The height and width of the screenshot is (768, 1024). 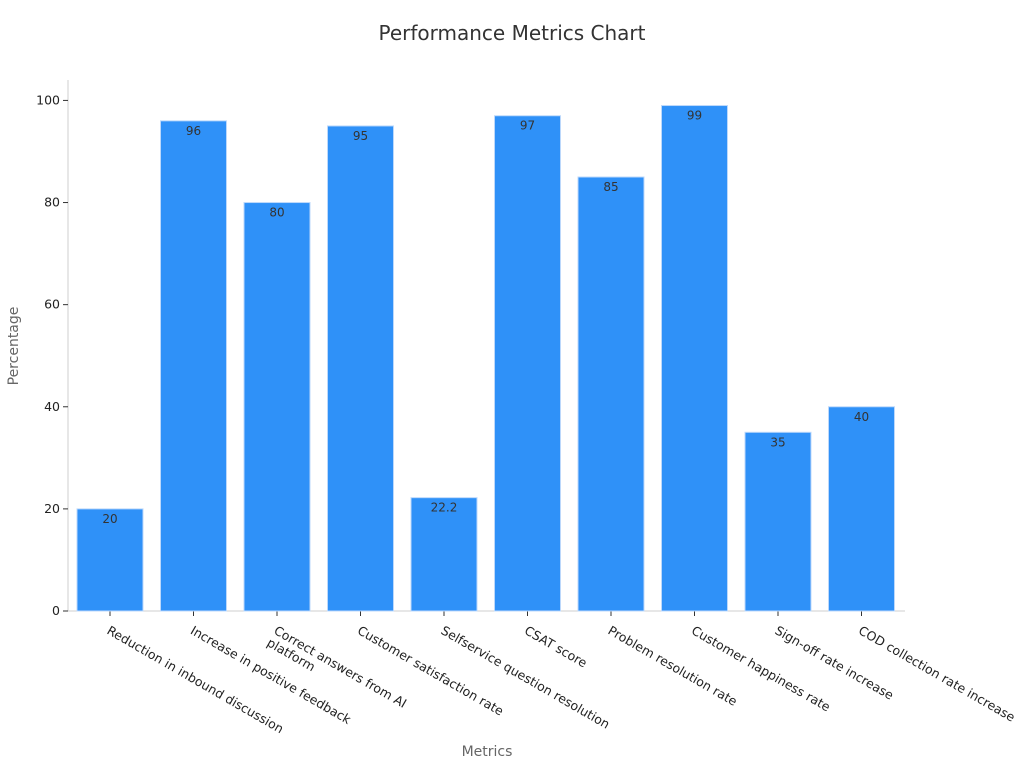 What do you see at coordinates (527, 126) in the screenshot?
I see `data-label-5: 97` at bounding box center [527, 126].